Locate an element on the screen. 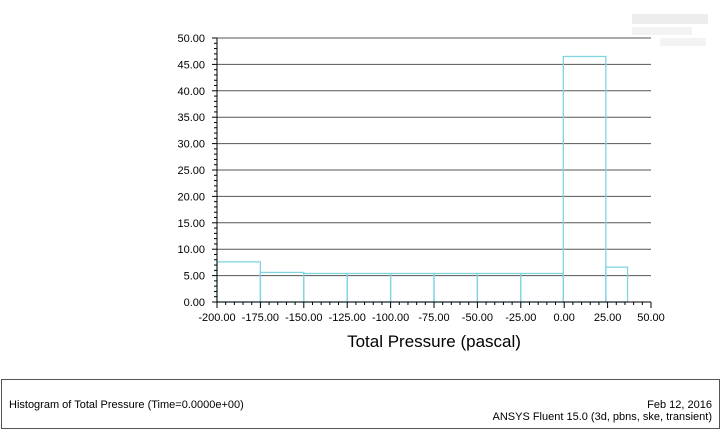 The width and height of the screenshot is (724, 433). ansys-logo-watermark is located at coordinates (670, 30).